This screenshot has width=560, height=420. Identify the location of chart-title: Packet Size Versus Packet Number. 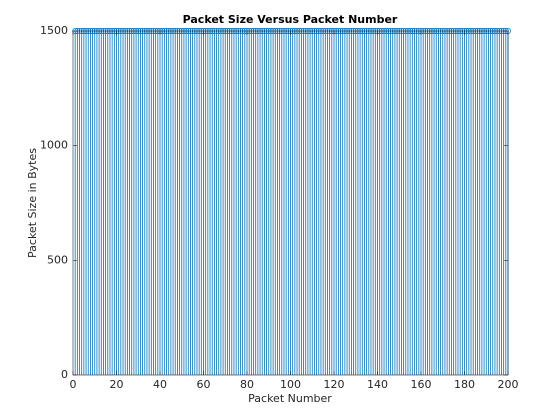
(290, 19).